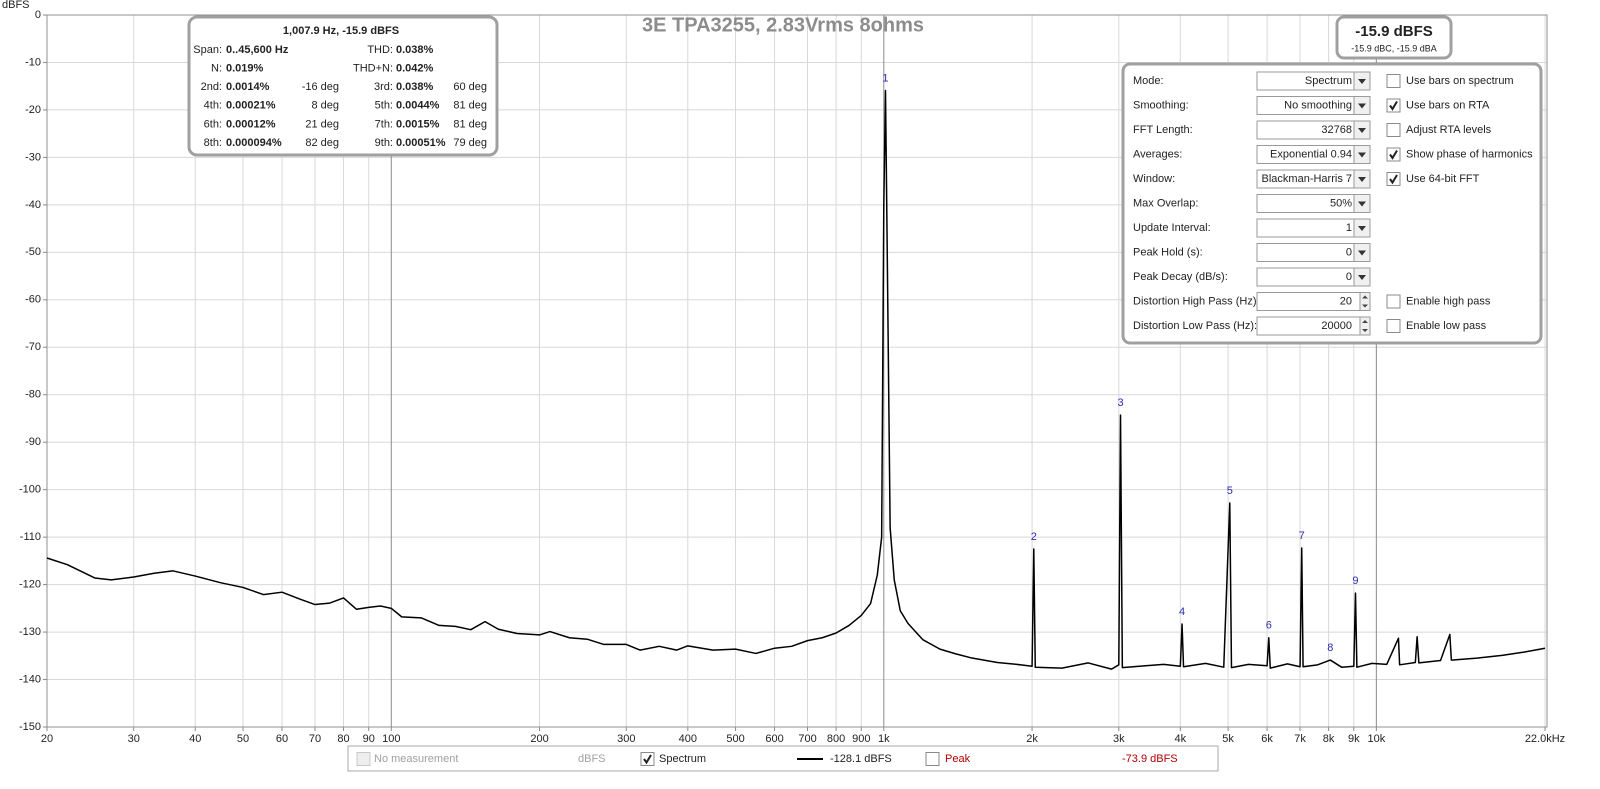 Image resolution: width=1600 pixels, height=789 pixels. I want to click on spectrum-checkbox, so click(647, 759).